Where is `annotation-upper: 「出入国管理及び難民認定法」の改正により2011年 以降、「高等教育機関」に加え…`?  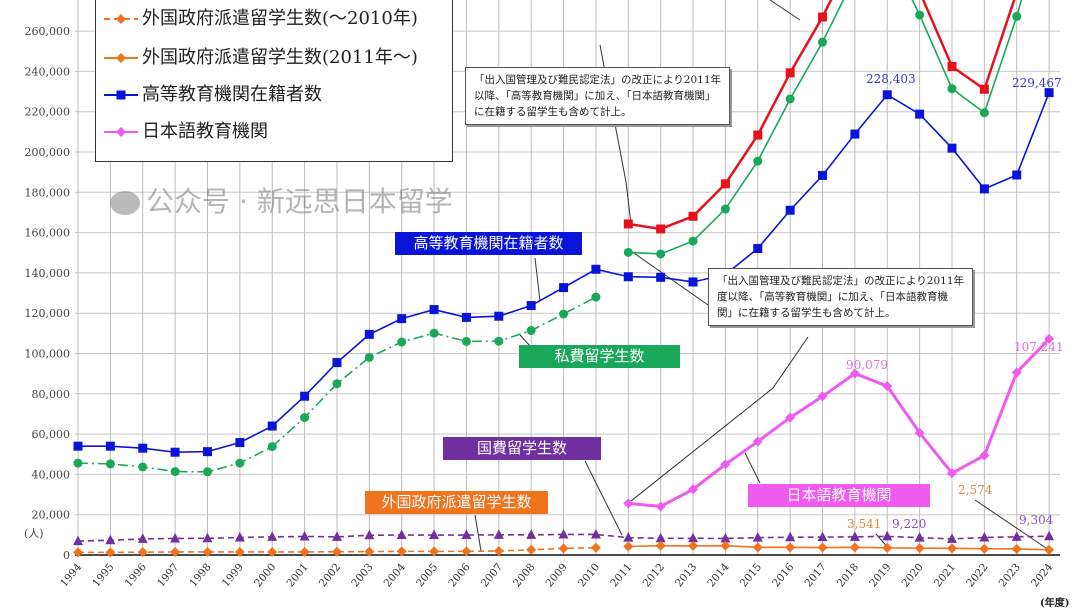 annotation-upper: 「出入国管理及び難民認定法」の改正により2011年 以降、「高等教育機関」に加え… is located at coordinates (598, 96).